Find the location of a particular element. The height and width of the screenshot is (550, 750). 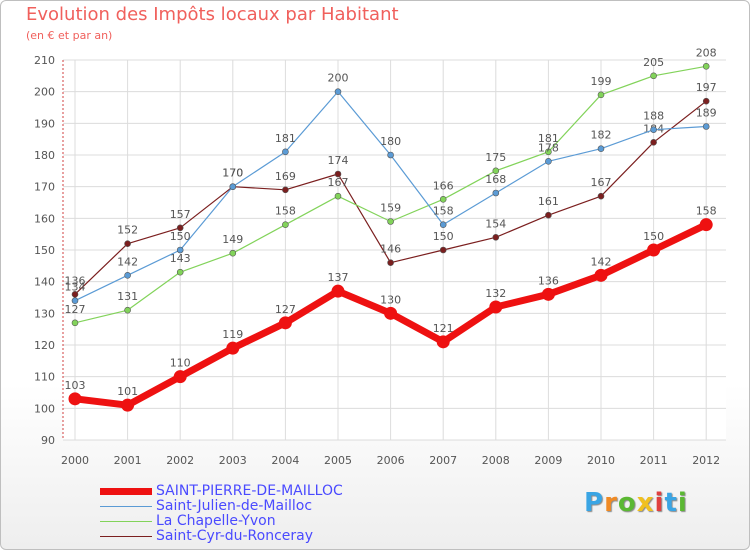

x-tick-label: 2012 is located at coordinates (706, 460).